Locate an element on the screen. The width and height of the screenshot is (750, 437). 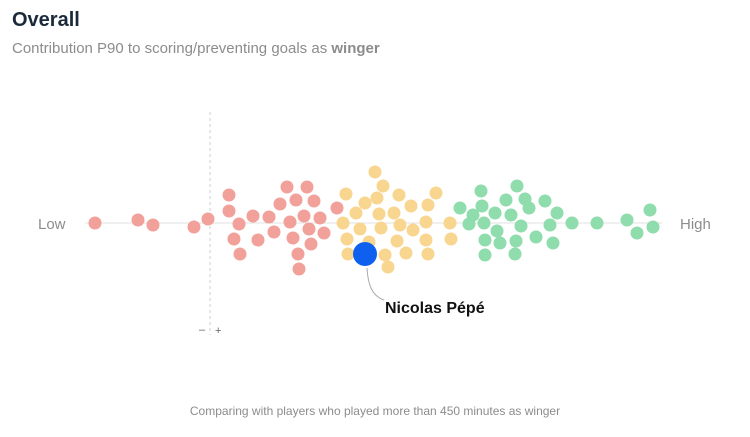
highlight-leader-line is located at coordinates (375, 284).